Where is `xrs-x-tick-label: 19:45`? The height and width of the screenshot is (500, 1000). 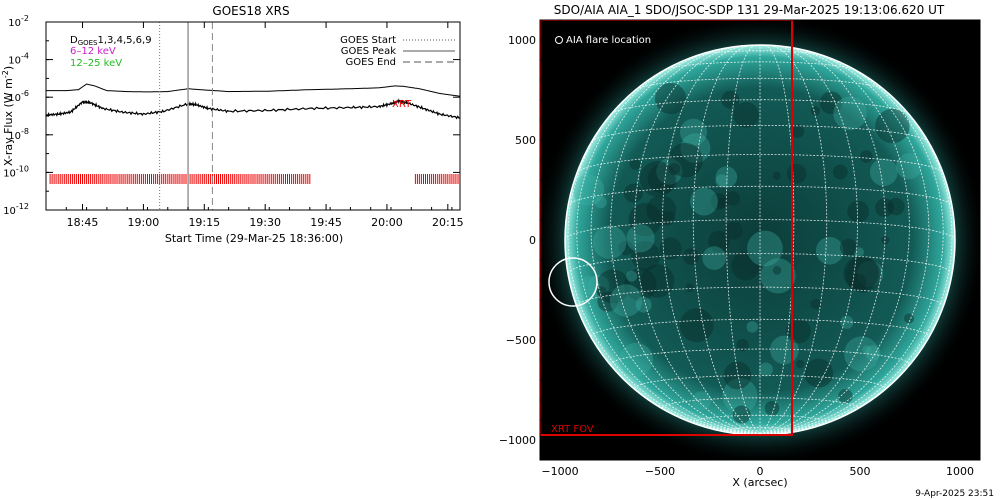 xrs-x-tick-label: 19:45 is located at coordinates (326, 222).